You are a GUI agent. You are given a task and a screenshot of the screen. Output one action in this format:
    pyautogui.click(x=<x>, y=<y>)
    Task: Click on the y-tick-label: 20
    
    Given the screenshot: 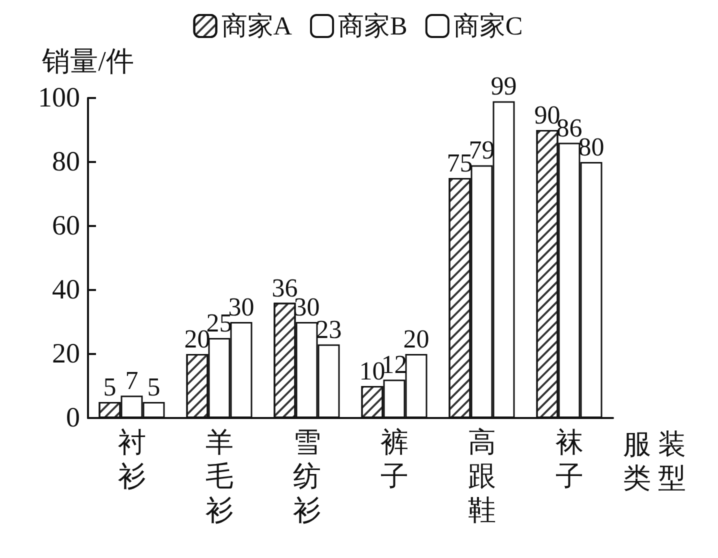 What is the action you would take?
    pyautogui.click(x=66, y=354)
    